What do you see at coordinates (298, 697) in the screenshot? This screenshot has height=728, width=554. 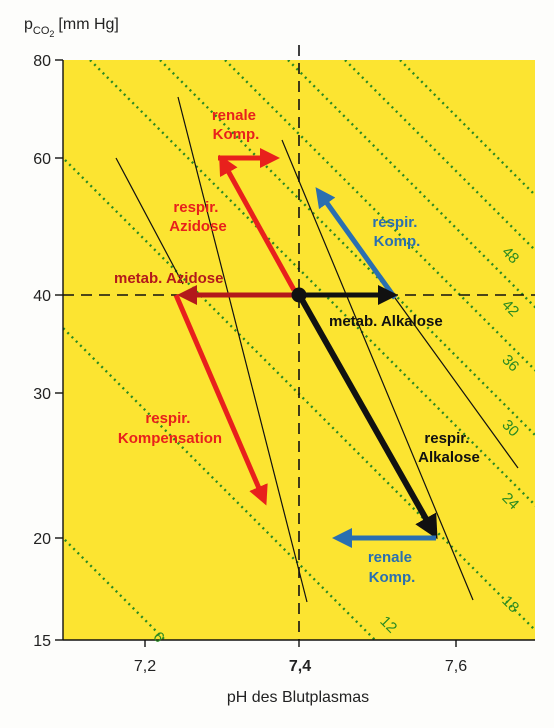 I see `x-axis-label: pH des Blutplasmas` at bounding box center [298, 697].